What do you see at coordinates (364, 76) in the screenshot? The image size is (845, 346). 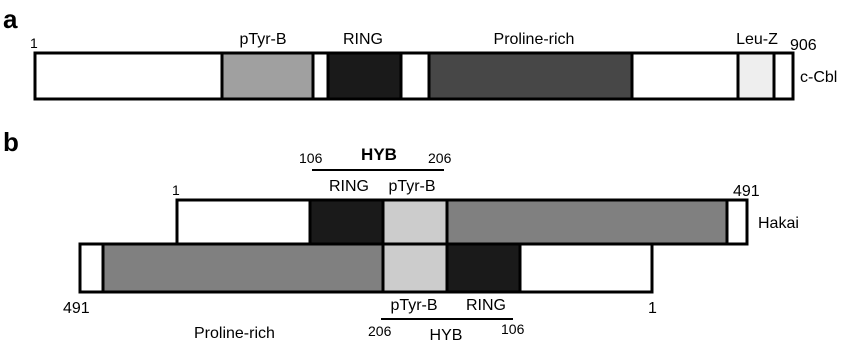 I see `c-cbl-domain-ring` at bounding box center [364, 76].